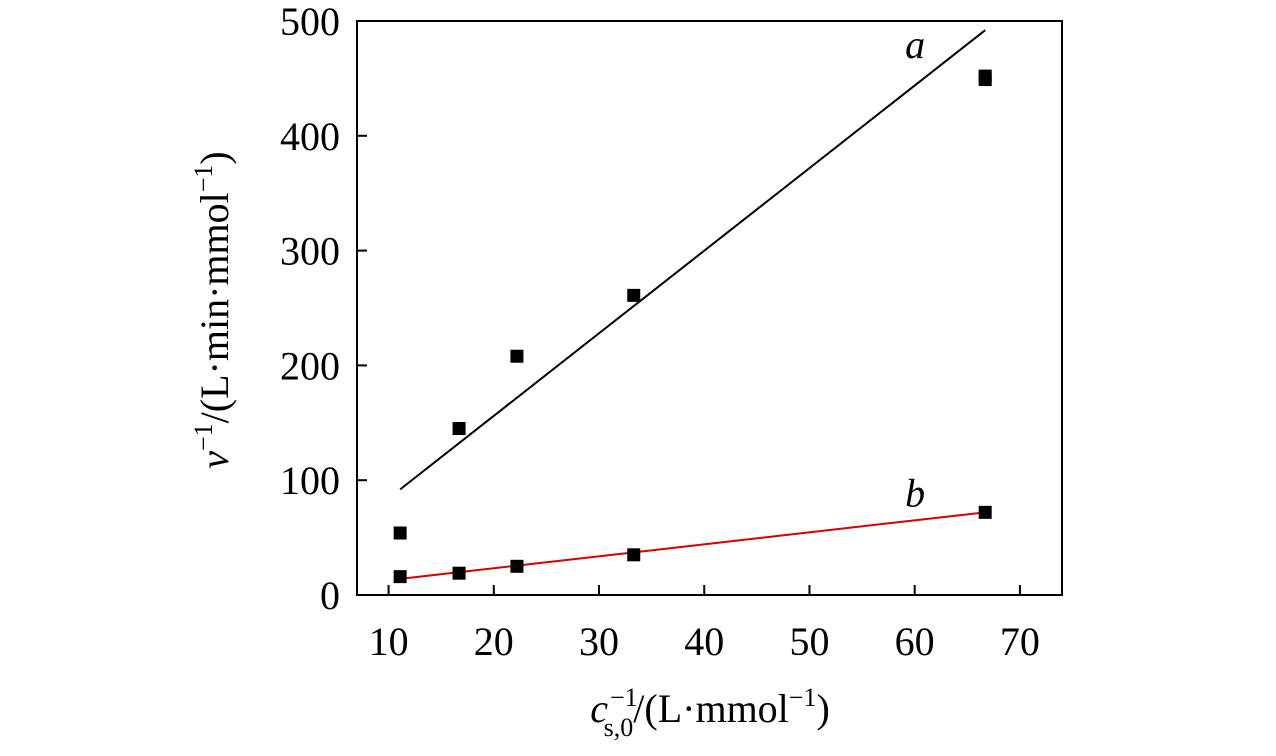  I want to click on x-axis-symbol: c, so click(599, 708).